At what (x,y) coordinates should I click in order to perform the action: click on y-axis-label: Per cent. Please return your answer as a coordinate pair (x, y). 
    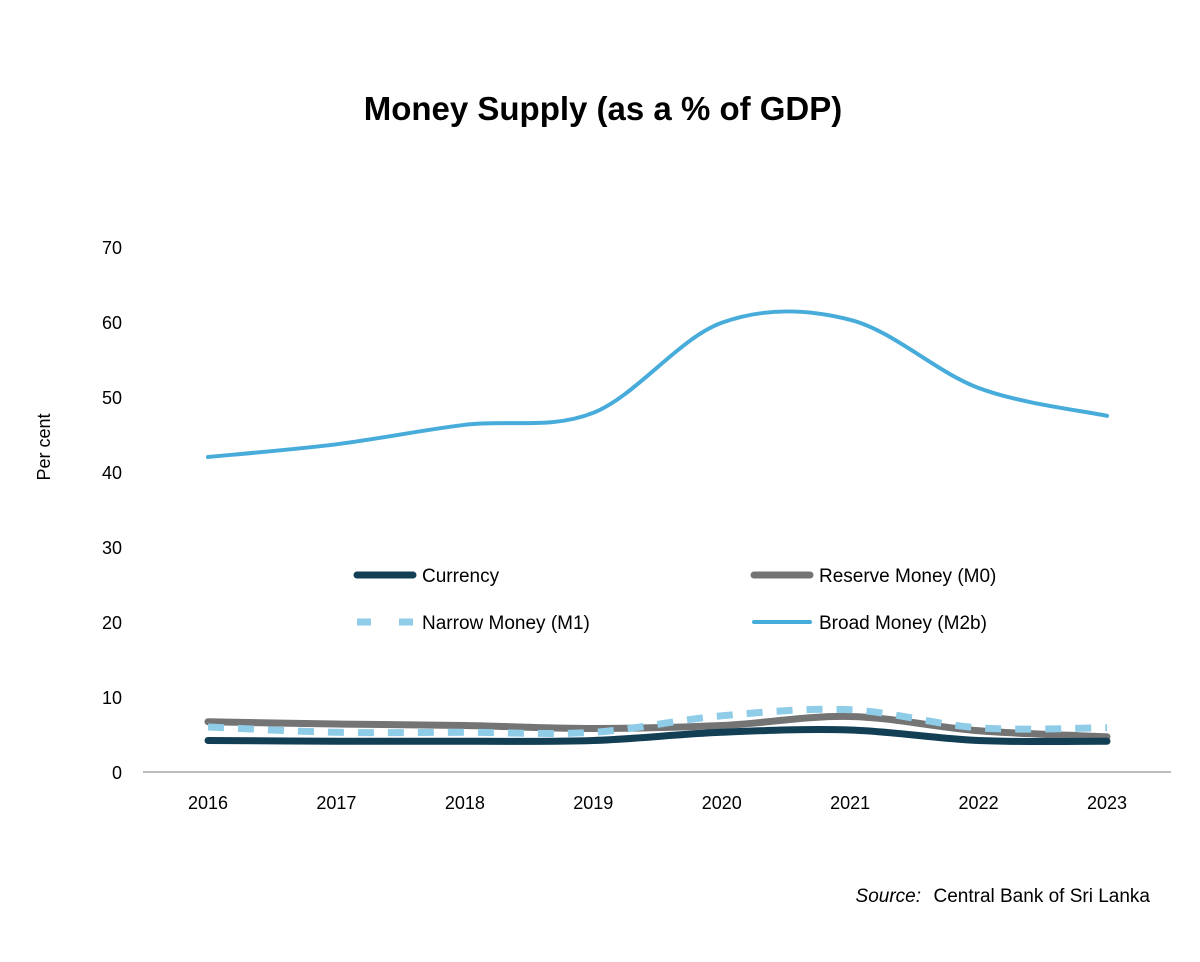
    Looking at the image, I should click on (44, 446).